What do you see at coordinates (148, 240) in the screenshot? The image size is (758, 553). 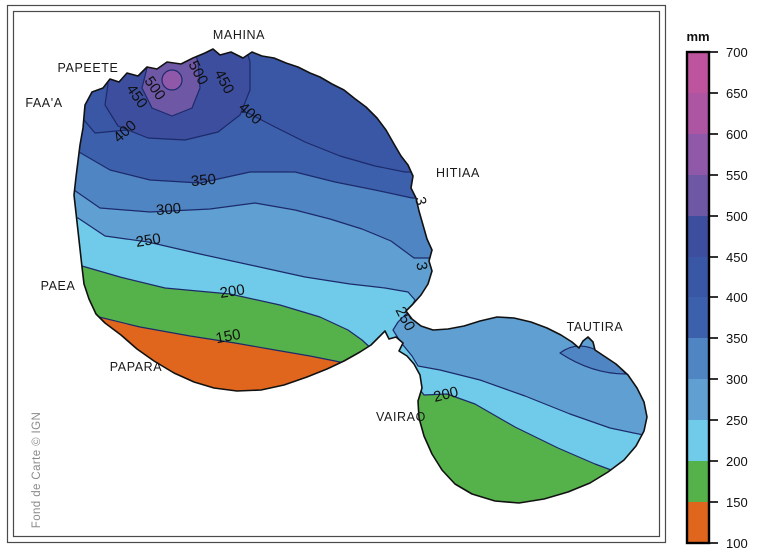 I see `contour-label-250: 250` at bounding box center [148, 240].